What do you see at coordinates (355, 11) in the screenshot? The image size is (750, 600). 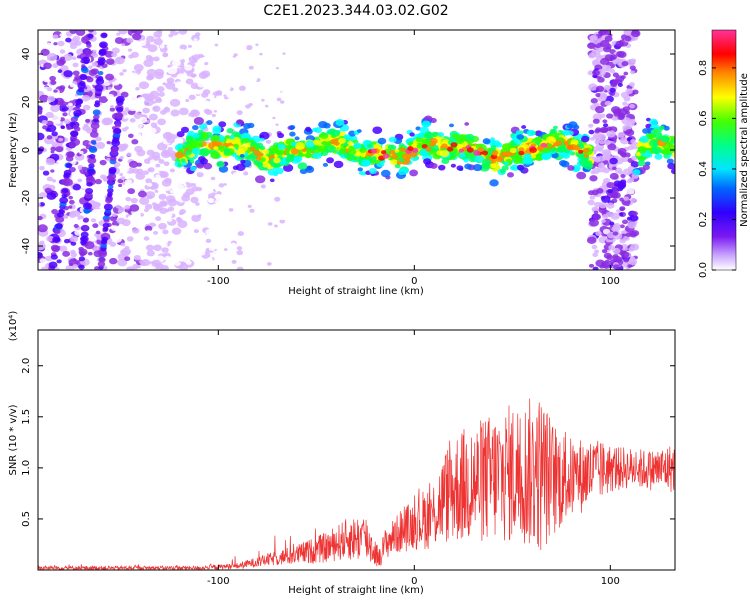 I see `chart-title: C2E1.2023.344.03.02.G02` at bounding box center [355, 11].